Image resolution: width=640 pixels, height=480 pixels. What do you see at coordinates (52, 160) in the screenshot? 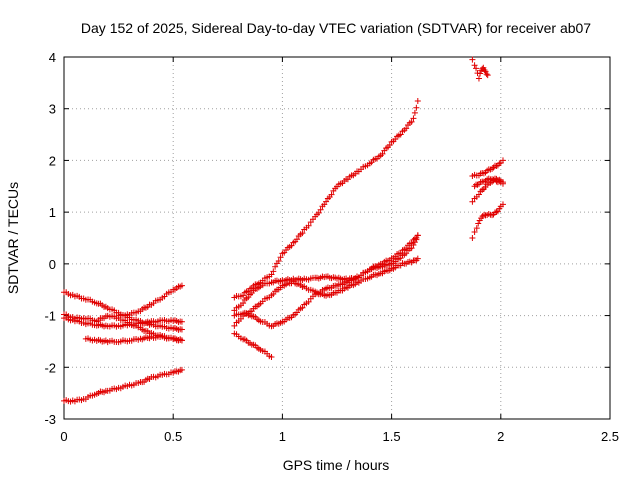
I see `y-tick-label: 2` at bounding box center [52, 160].